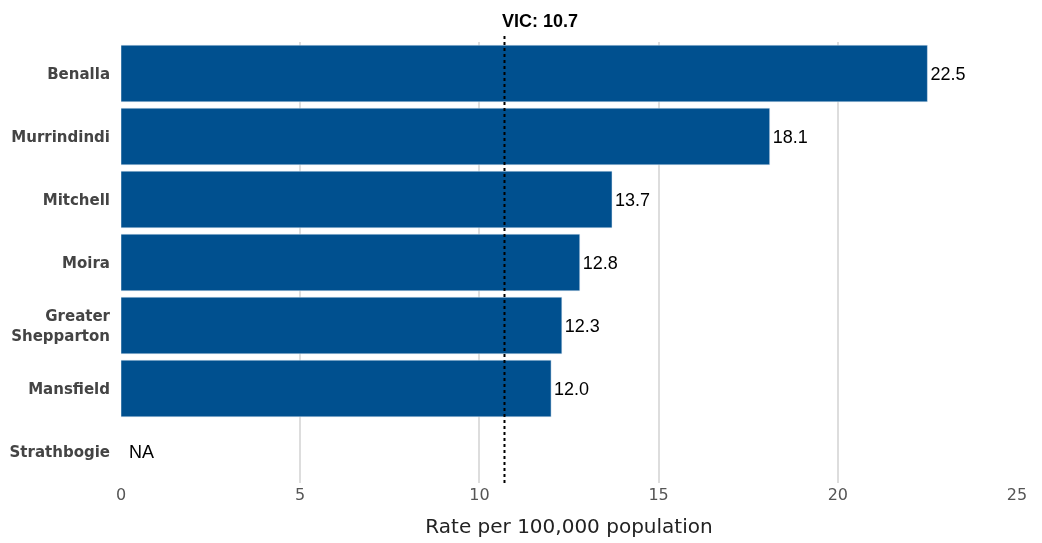 This screenshot has width=1042, height=543. What do you see at coordinates (78, 73) in the screenshot?
I see `y-tick-label: Benalla` at bounding box center [78, 73].